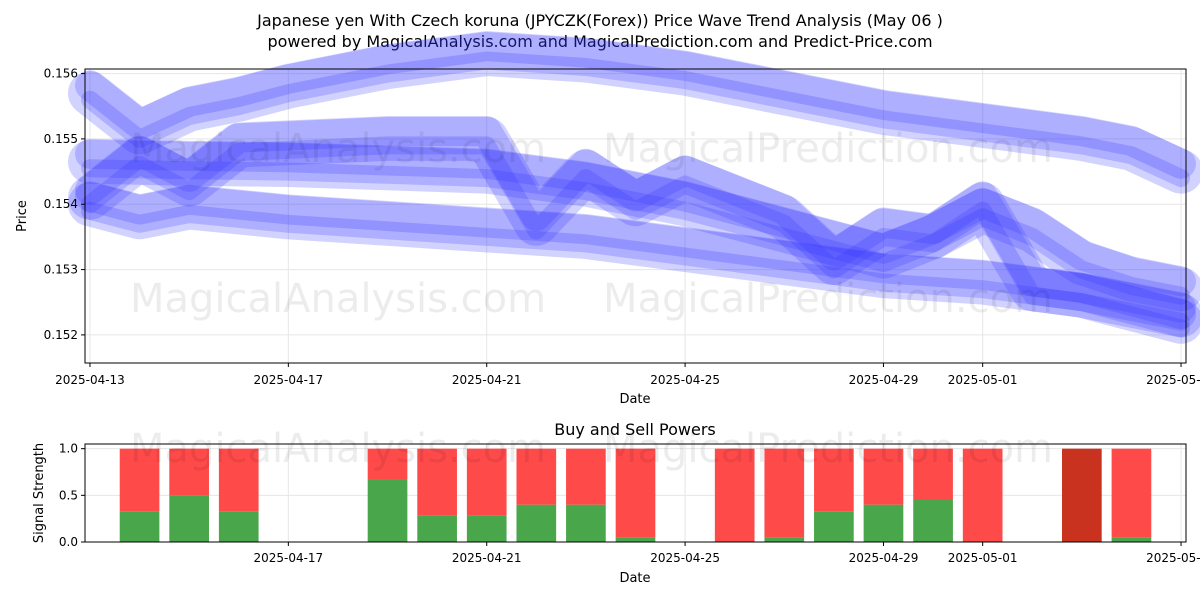 Image resolution: width=1200 pixels, height=600 pixels. What do you see at coordinates (487, 558) in the screenshot?
I see `signal-x-tick-label: 2025-04-21` at bounding box center [487, 558].